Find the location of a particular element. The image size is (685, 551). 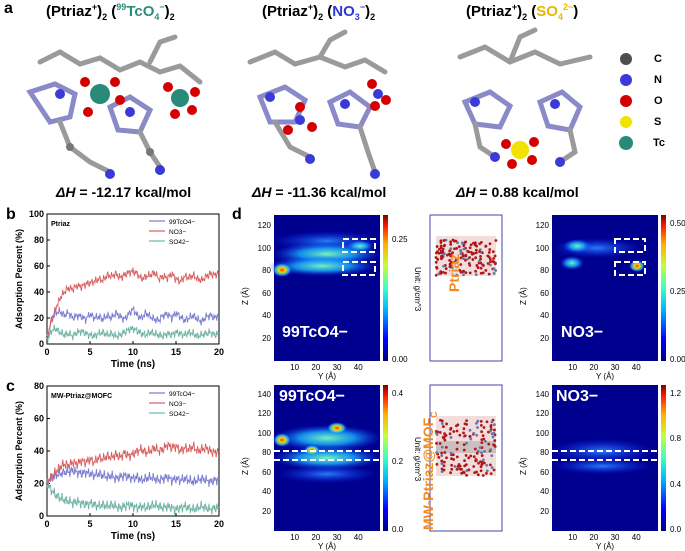

colorbar-tick-label: 0.2 is located at coordinates (398, 461).